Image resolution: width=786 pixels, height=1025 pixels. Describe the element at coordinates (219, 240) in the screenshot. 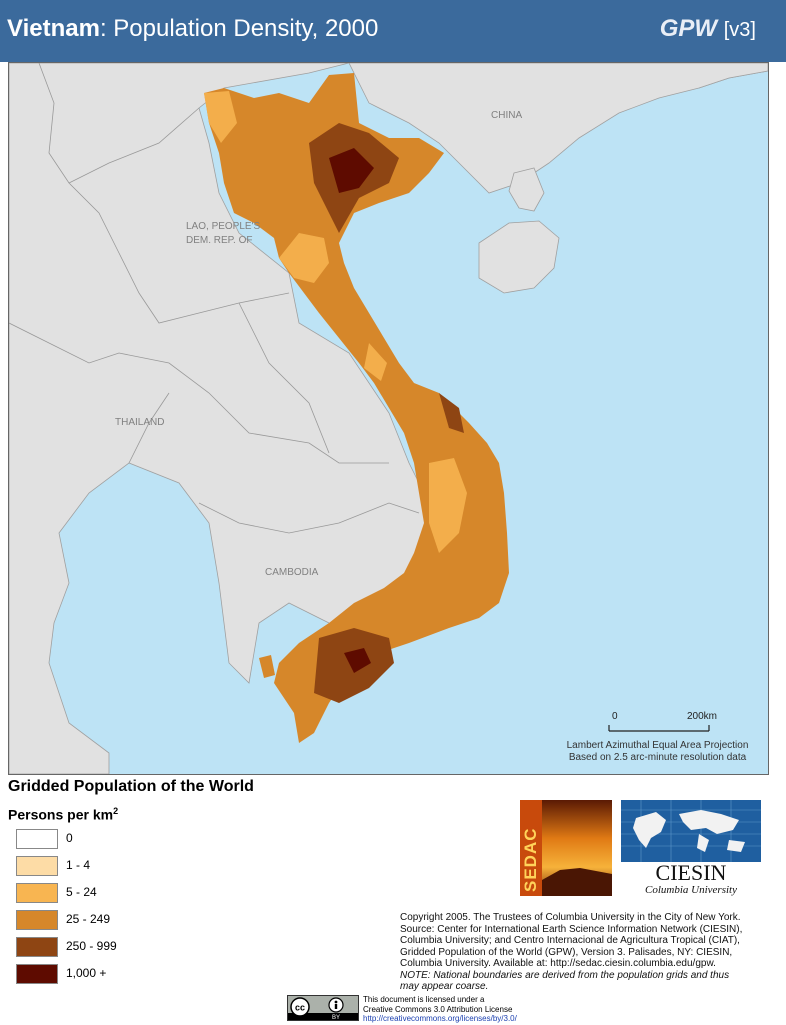

I see `label-lao-2: DEM. REP. OF` at that location.